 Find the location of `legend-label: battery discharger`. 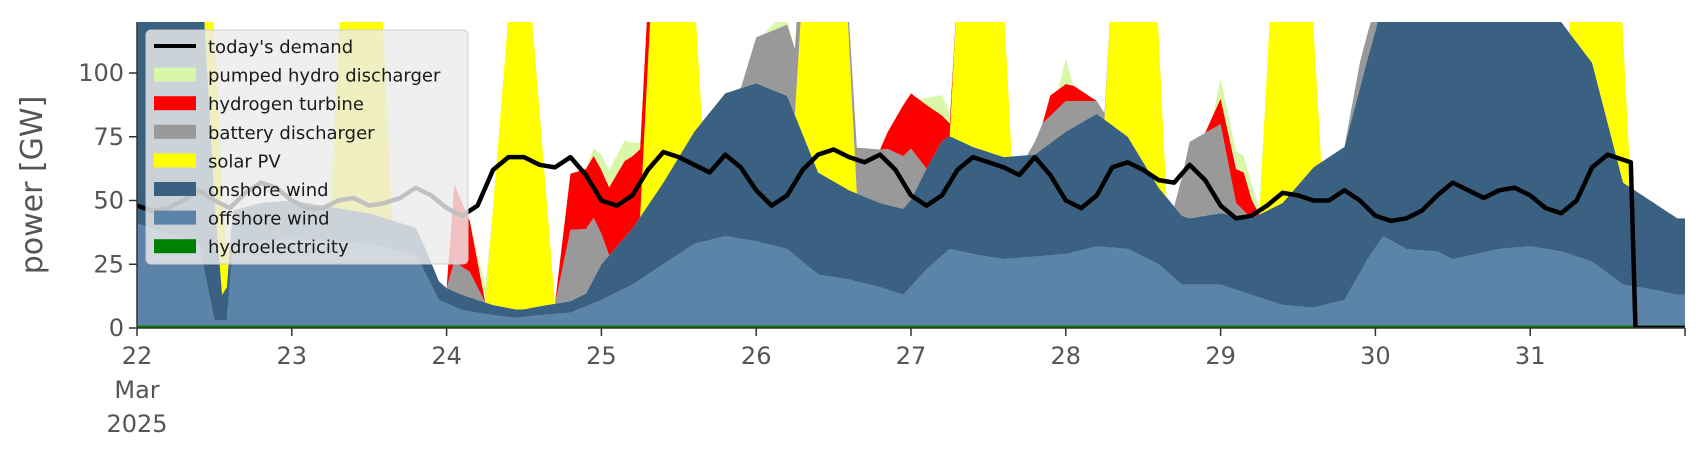

legend-label: battery discharger is located at coordinates (291, 133).